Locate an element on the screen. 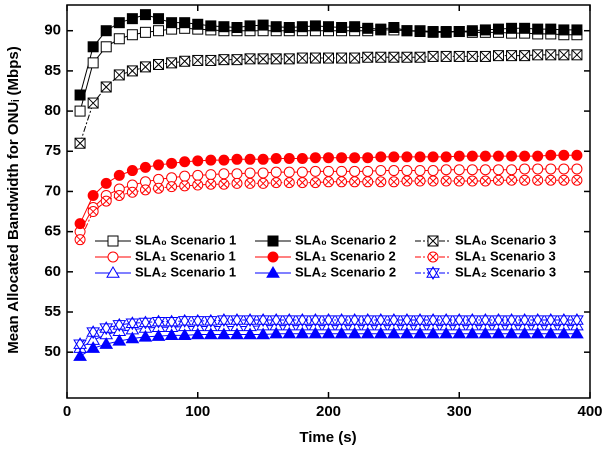  legend-label: SLA₂ Scenario 3 is located at coordinates (505, 271).